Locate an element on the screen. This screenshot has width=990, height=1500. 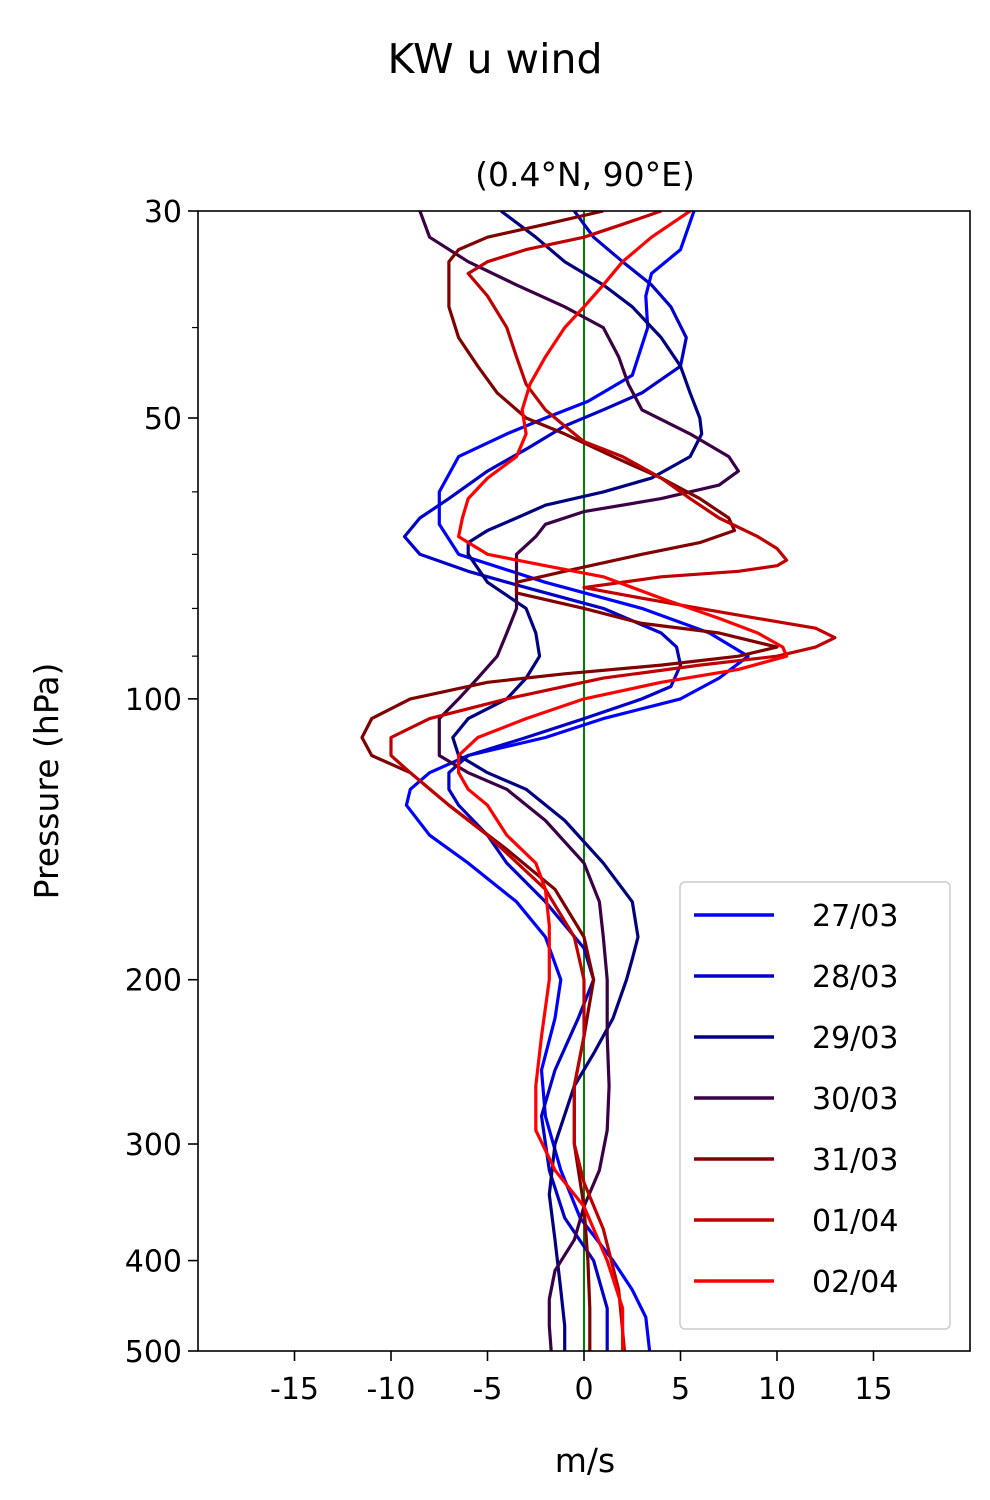
y-tick-label: 200 is located at coordinates (153, 981).